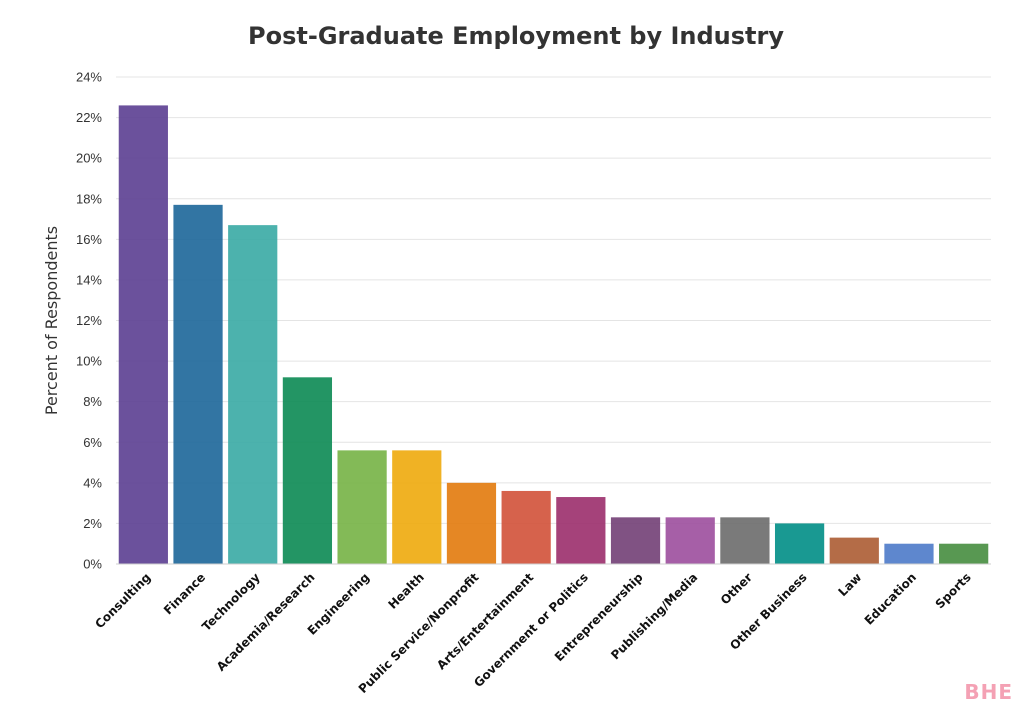 This screenshot has width=1031, height=718. What do you see at coordinates (485, 621) in the screenshot?
I see `x-tick-label: Arts/Entertainment` at bounding box center [485, 621].